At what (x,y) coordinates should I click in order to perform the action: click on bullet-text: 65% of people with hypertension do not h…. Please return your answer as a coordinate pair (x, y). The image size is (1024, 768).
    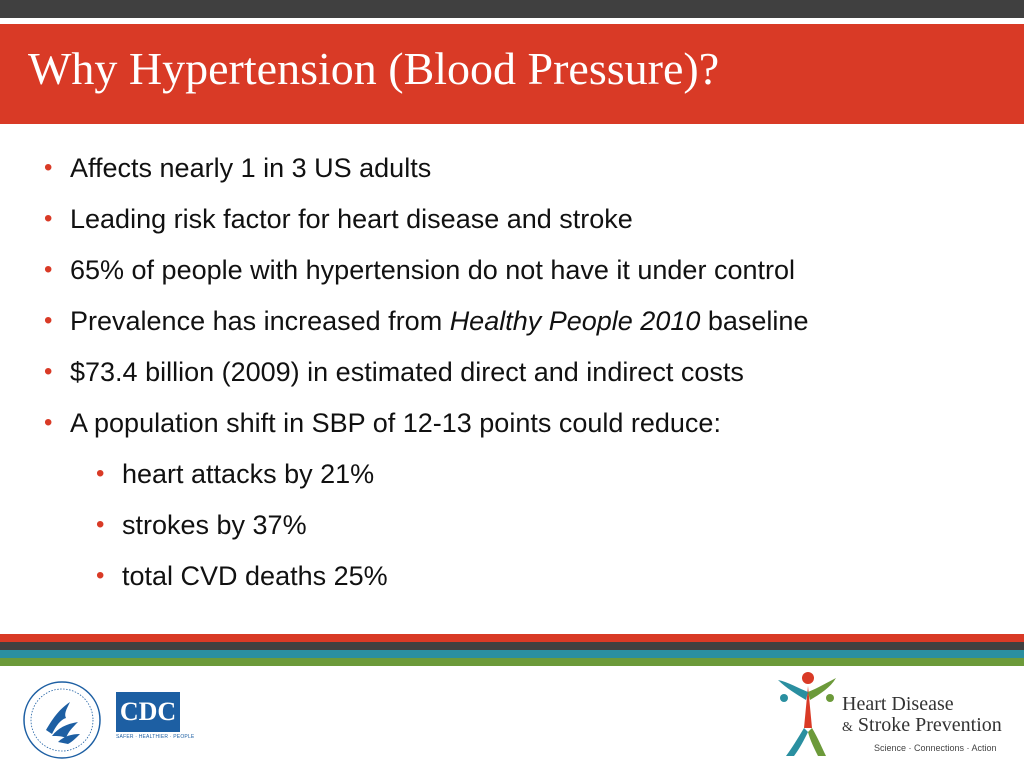
    Looking at the image, I should click on (432, 270).